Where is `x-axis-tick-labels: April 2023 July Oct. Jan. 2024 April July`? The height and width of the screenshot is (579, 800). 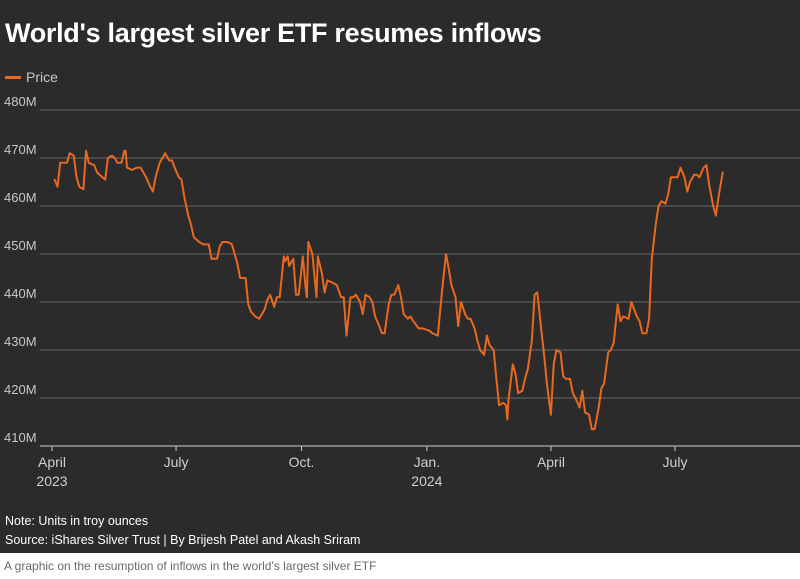 x-axis-tick-labels: April 2023 July Oct. Jan. 2024 April July is located at coordinates (361, 467).